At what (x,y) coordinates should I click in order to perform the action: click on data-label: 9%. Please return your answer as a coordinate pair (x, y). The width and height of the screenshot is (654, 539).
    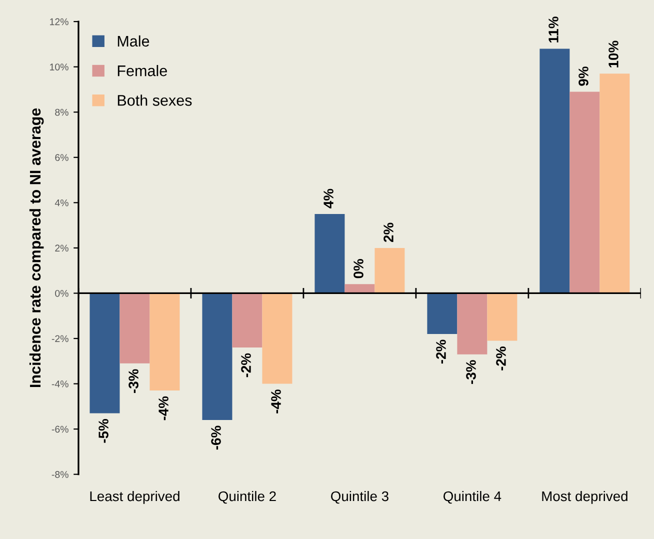
    Looking at the image, I should click on (583, 76).